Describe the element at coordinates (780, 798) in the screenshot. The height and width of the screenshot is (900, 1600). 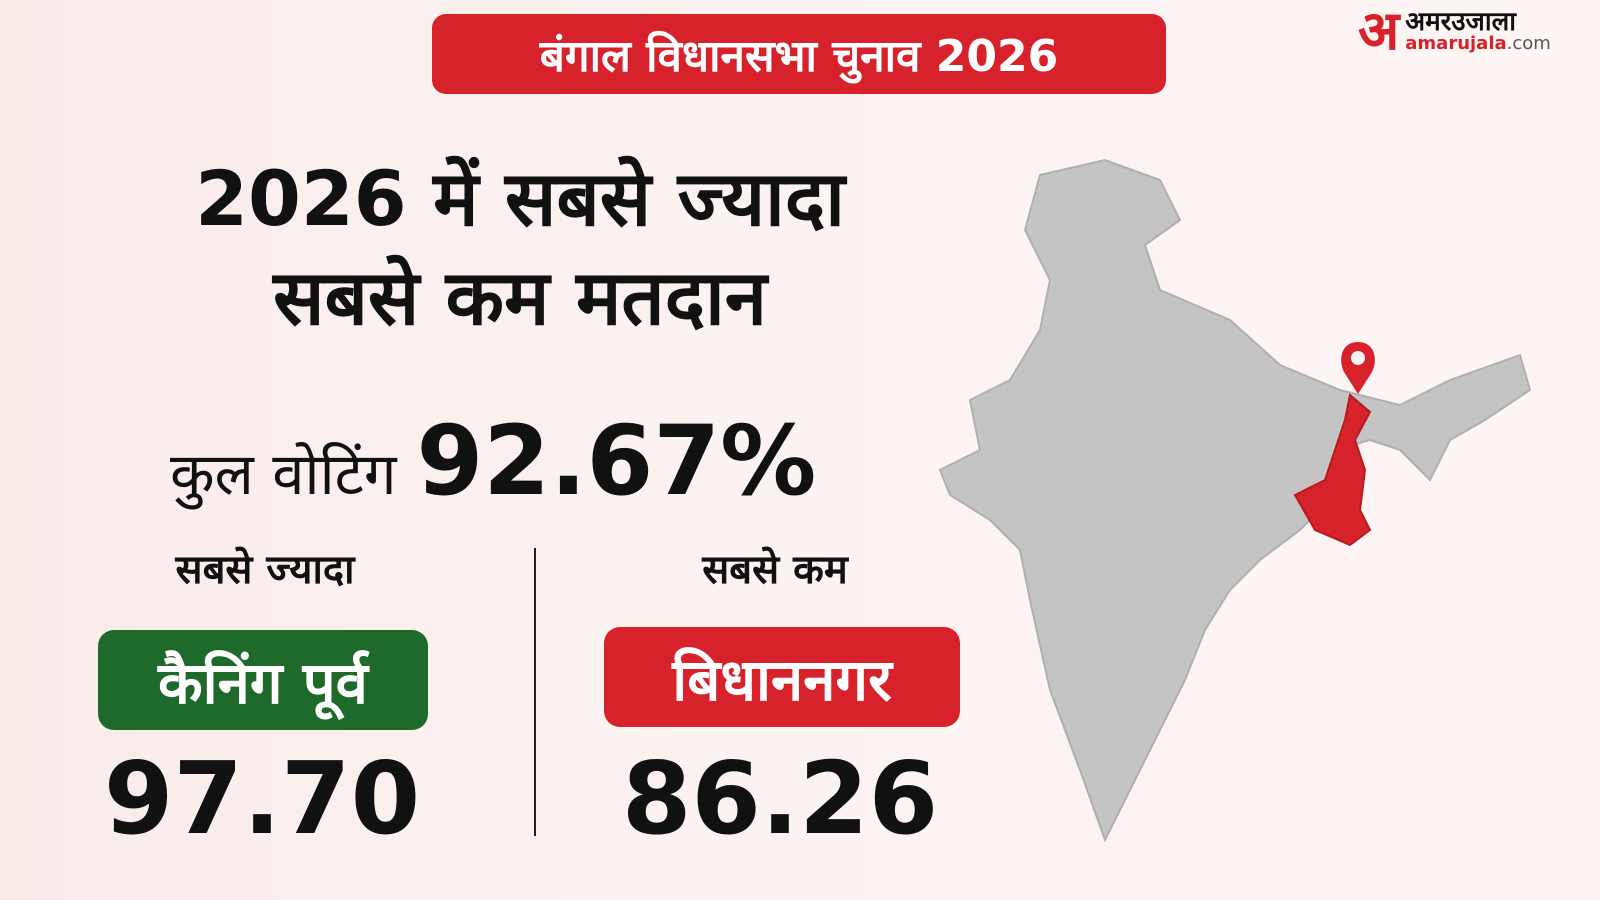
I see `lowest-value: 86.26` at that location.